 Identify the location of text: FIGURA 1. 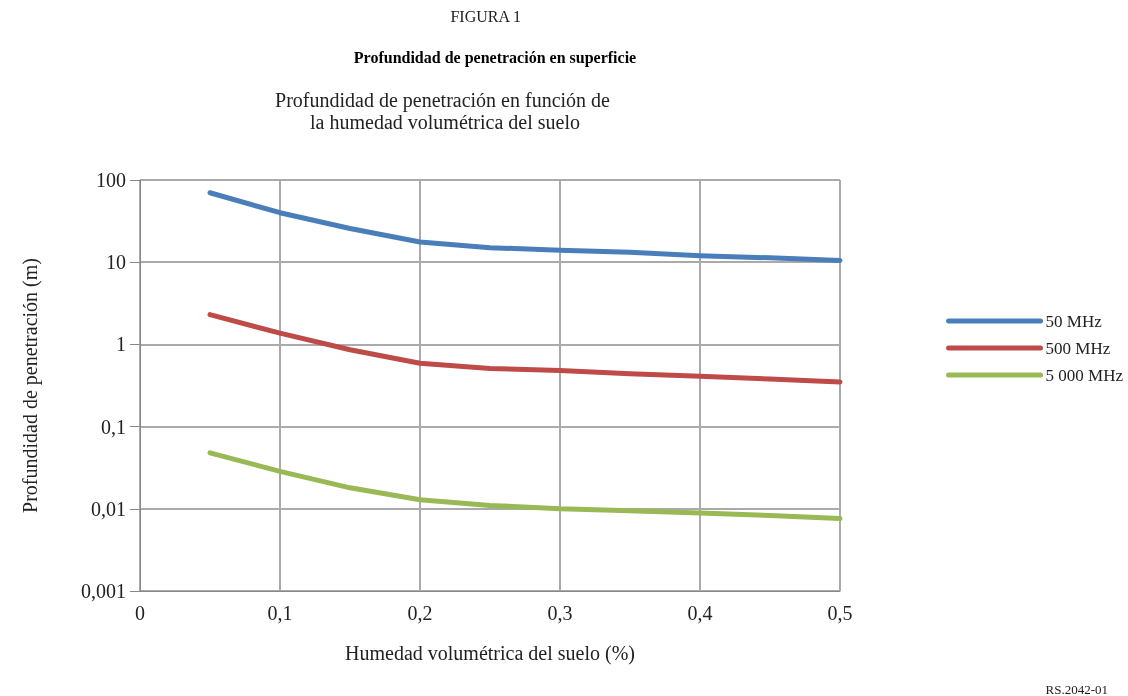
(486, 16).